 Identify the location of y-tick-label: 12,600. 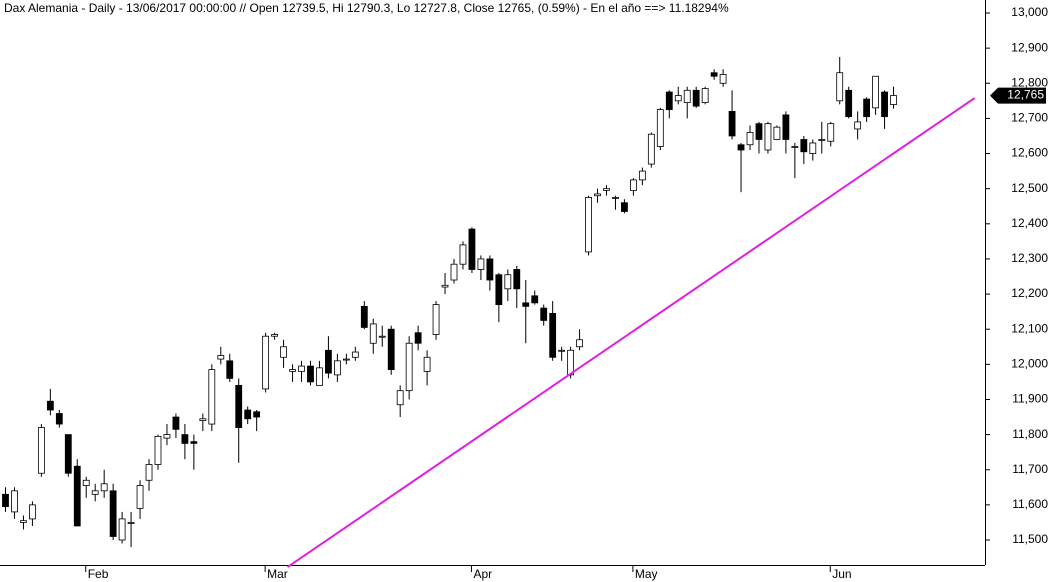
(1029, 153).